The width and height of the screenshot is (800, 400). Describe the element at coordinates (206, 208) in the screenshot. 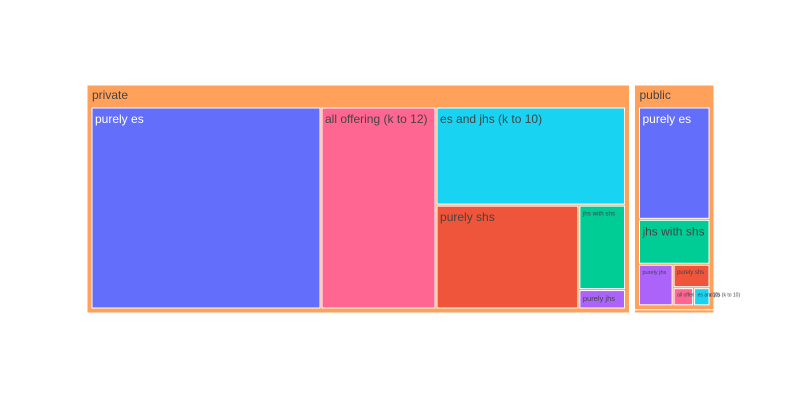

I see `treemap-tile-private-purely-es` at that location.